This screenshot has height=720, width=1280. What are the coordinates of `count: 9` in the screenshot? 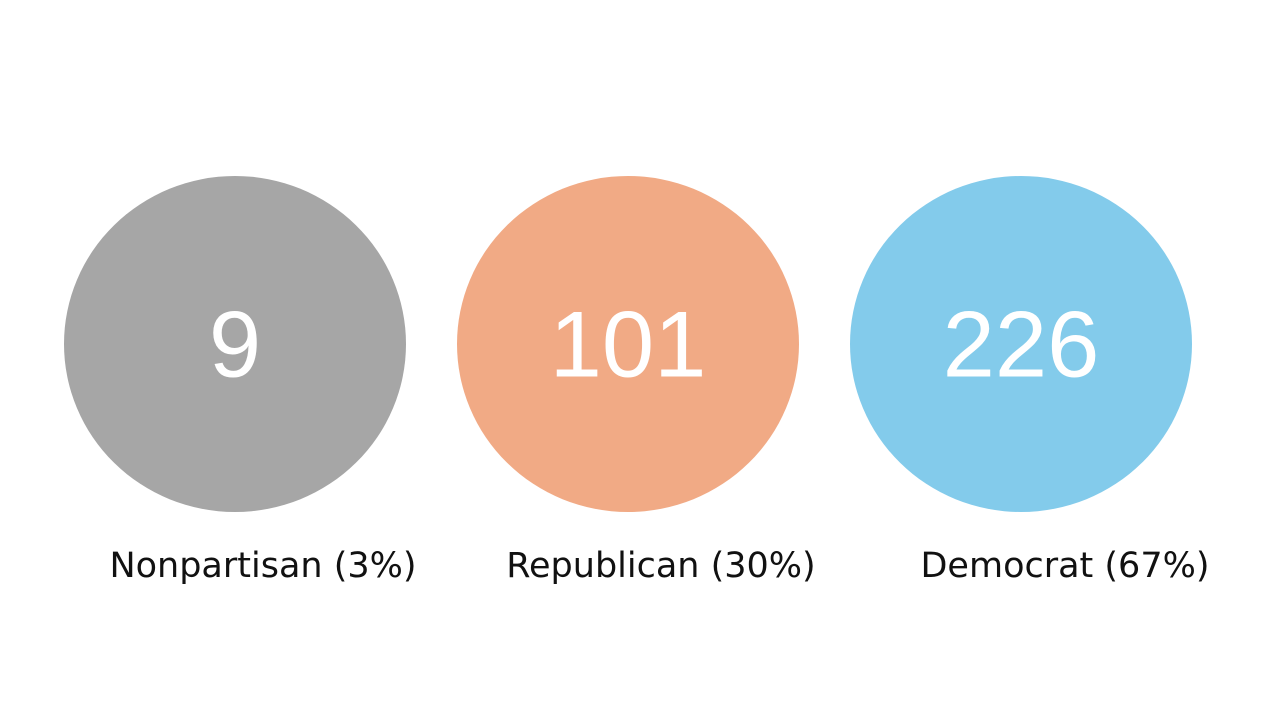 It's located at (235, 344).